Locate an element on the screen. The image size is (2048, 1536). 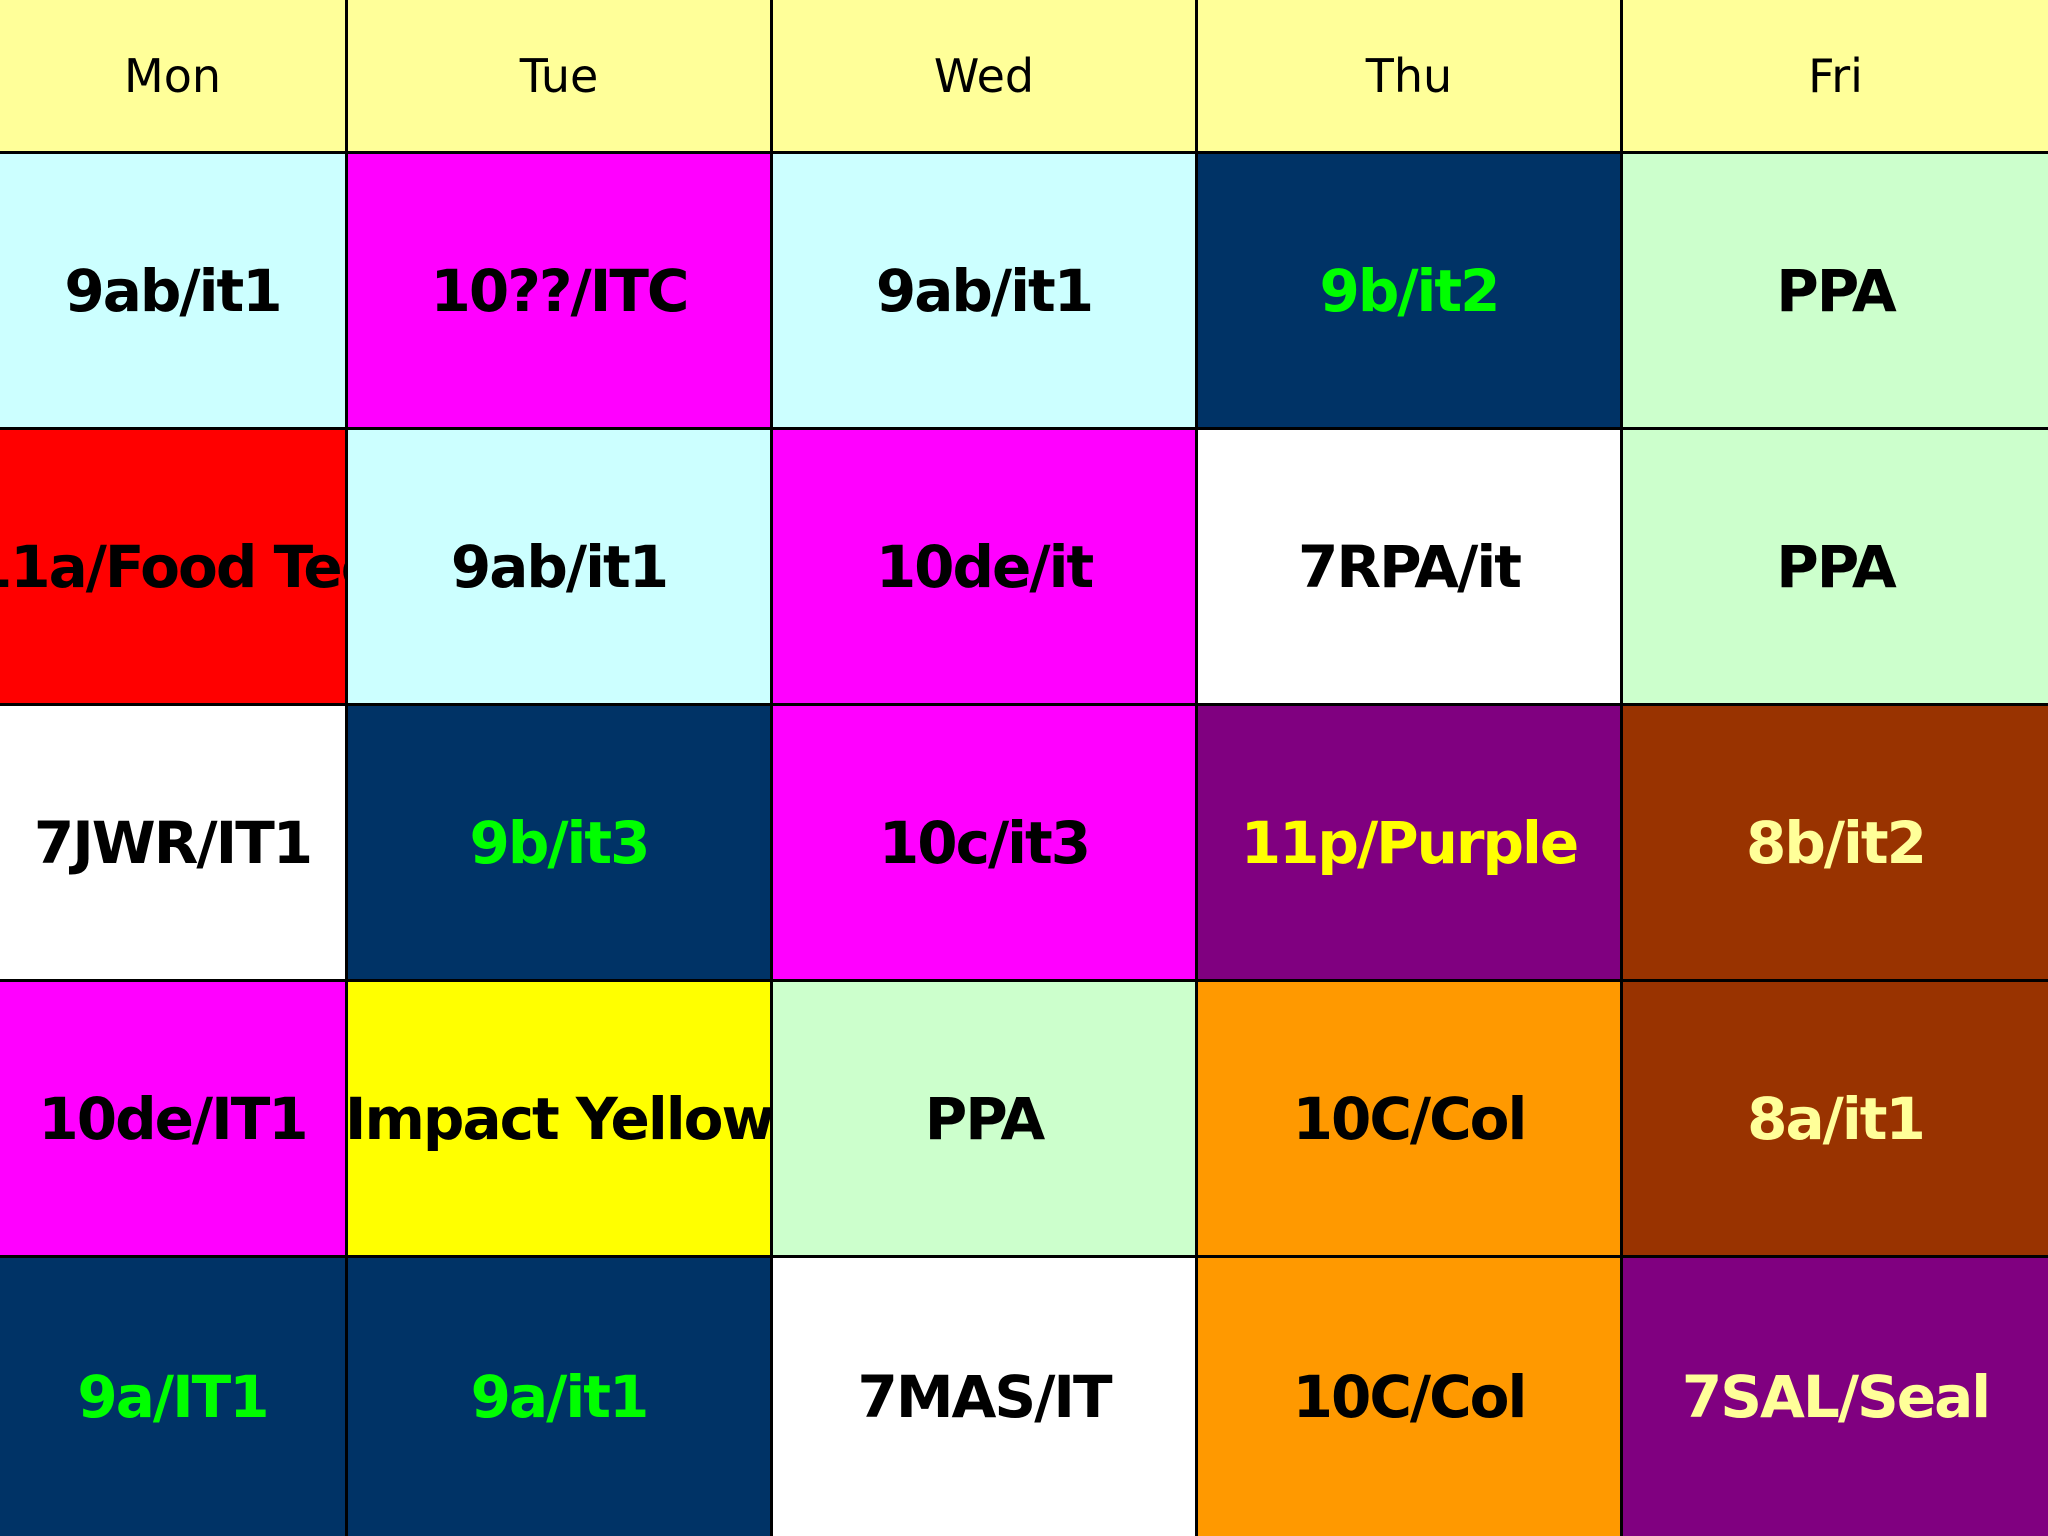
lesson-cell: 7SAL/Seal is located at coordinates (1835, 1397).